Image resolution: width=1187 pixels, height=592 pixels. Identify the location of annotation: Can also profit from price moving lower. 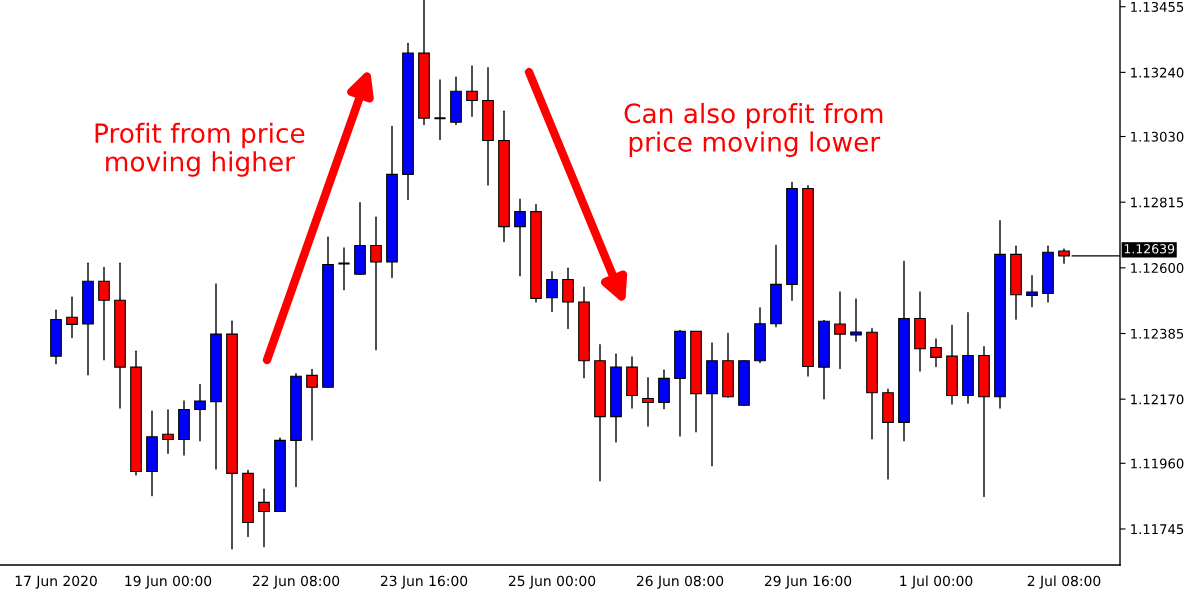
(753, 129).